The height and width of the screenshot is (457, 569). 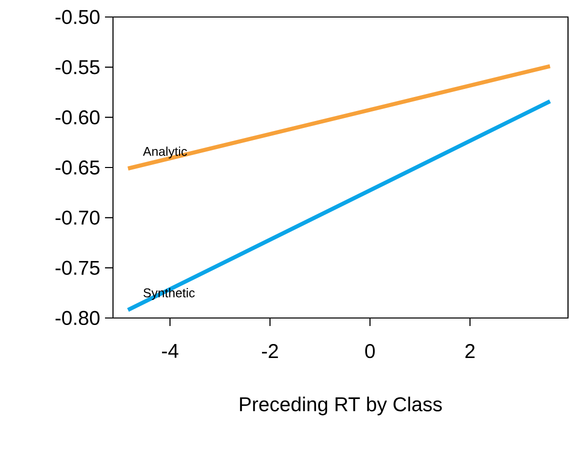 I want to click on x-tick-label: -4, so click(x=170, y=351).